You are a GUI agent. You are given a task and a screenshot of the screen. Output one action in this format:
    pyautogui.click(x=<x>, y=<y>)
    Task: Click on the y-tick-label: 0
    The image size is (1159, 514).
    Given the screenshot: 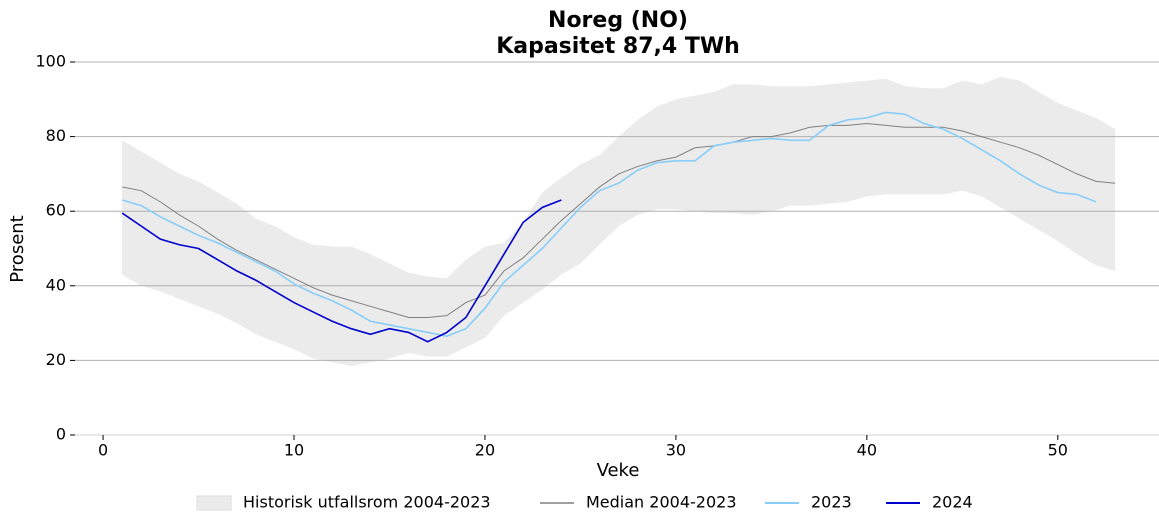 What is the action you would take?
    pyautogui.click(x=61, y=434)
    